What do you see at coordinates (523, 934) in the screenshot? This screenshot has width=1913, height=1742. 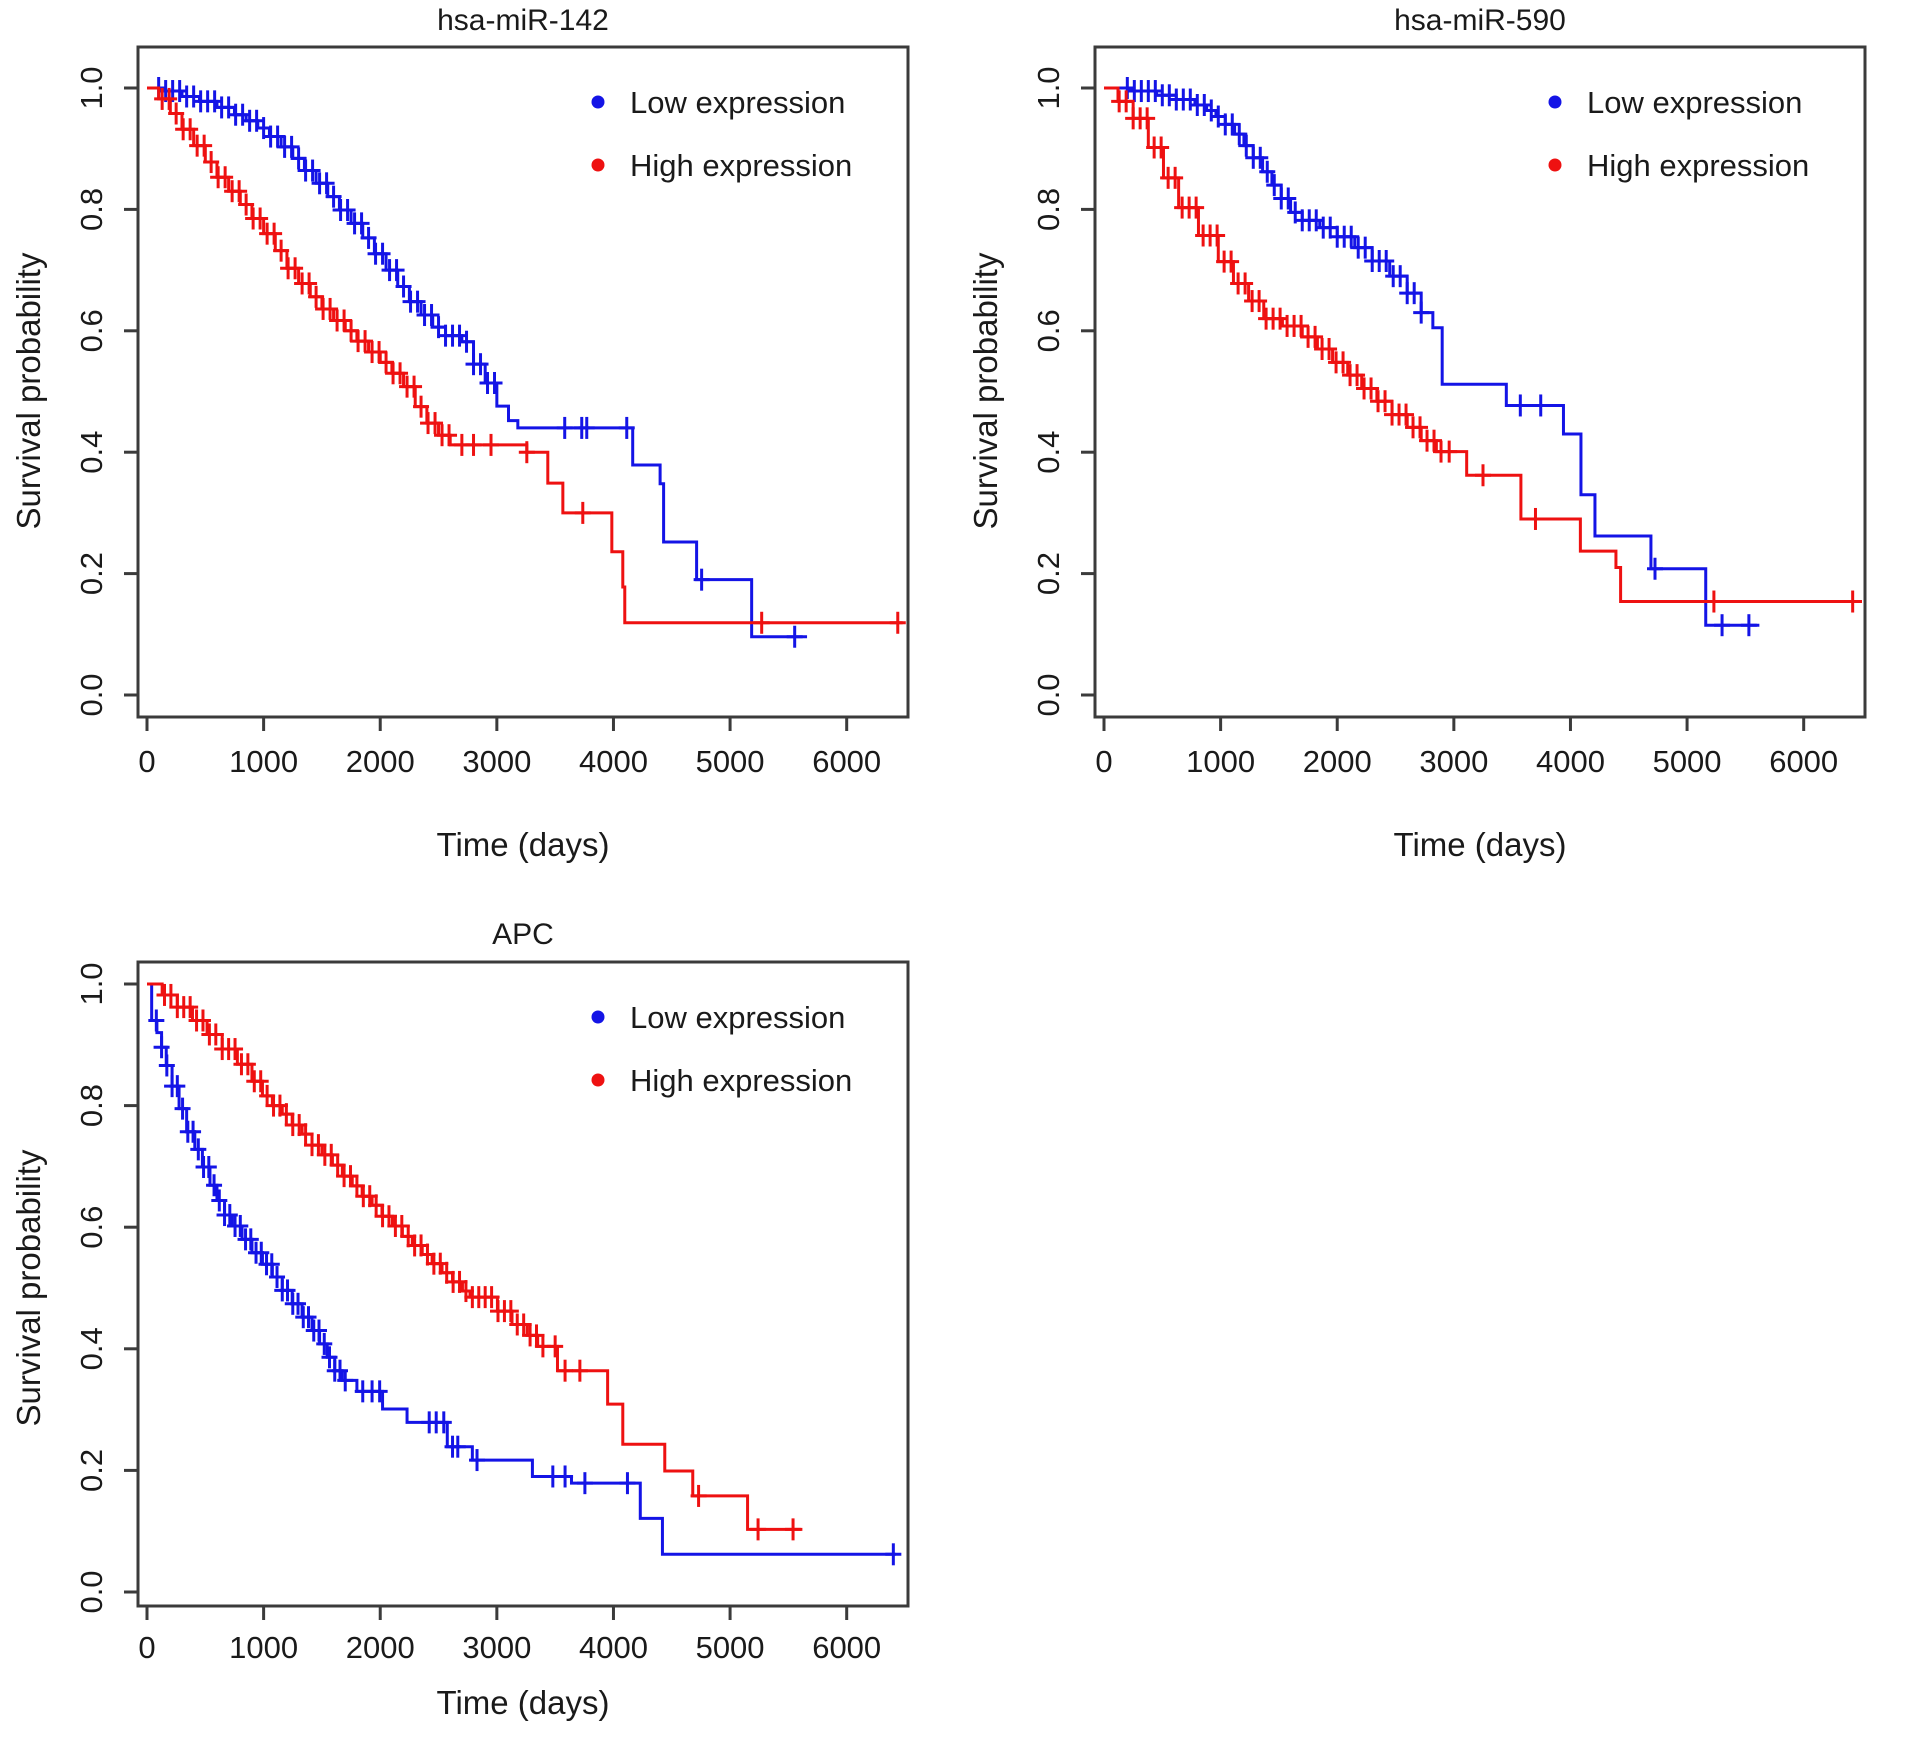 I see `chart-title: APC` at bounding box center [523, 934].